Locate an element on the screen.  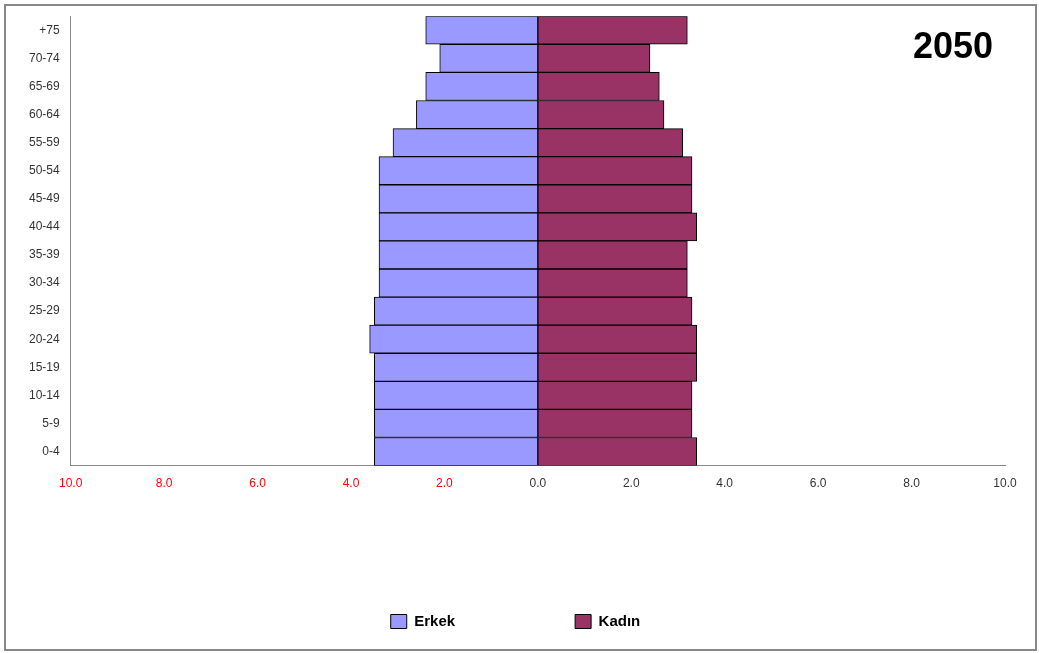
legend-label: Erkek is located at coordinates (435, 620).